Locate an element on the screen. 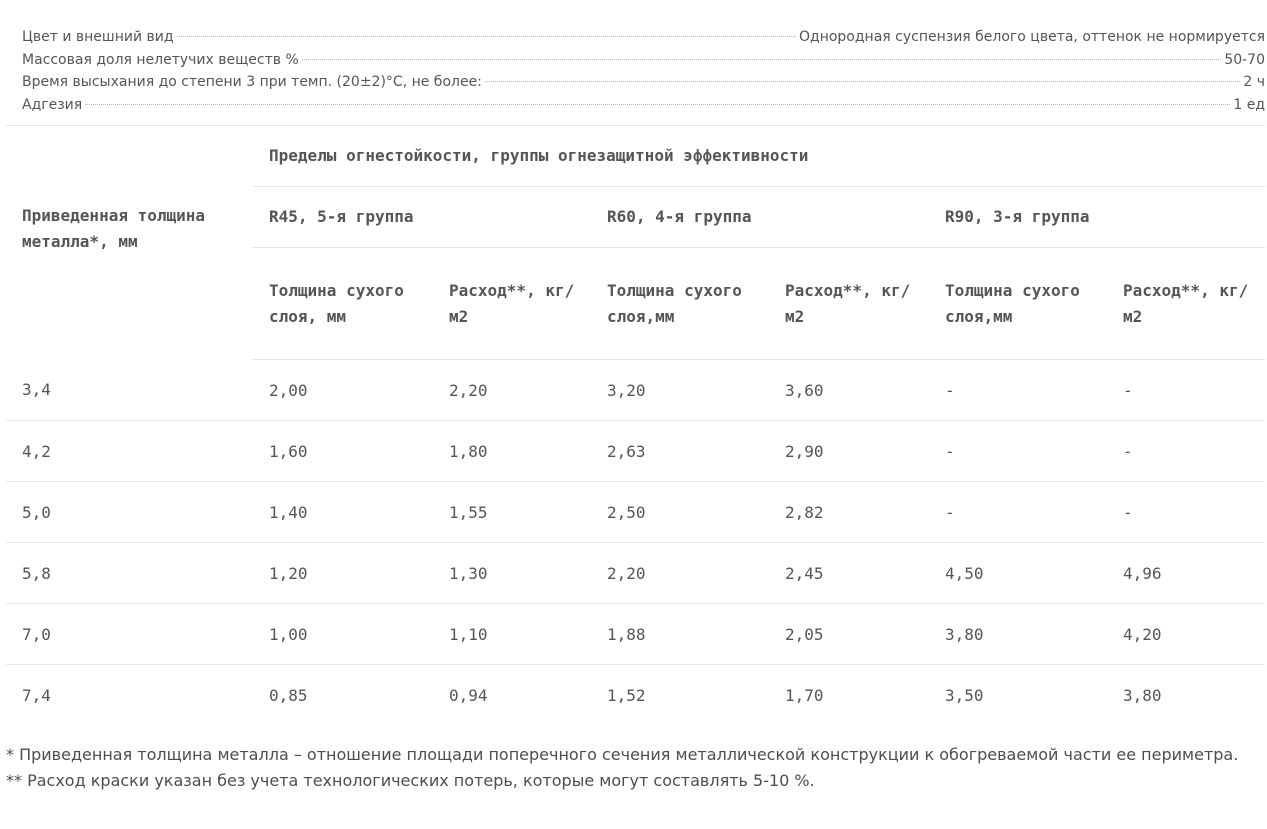 This screenshot has width=1267, height=829. table-cell: 2,82 is located at coordinates (849, 512).